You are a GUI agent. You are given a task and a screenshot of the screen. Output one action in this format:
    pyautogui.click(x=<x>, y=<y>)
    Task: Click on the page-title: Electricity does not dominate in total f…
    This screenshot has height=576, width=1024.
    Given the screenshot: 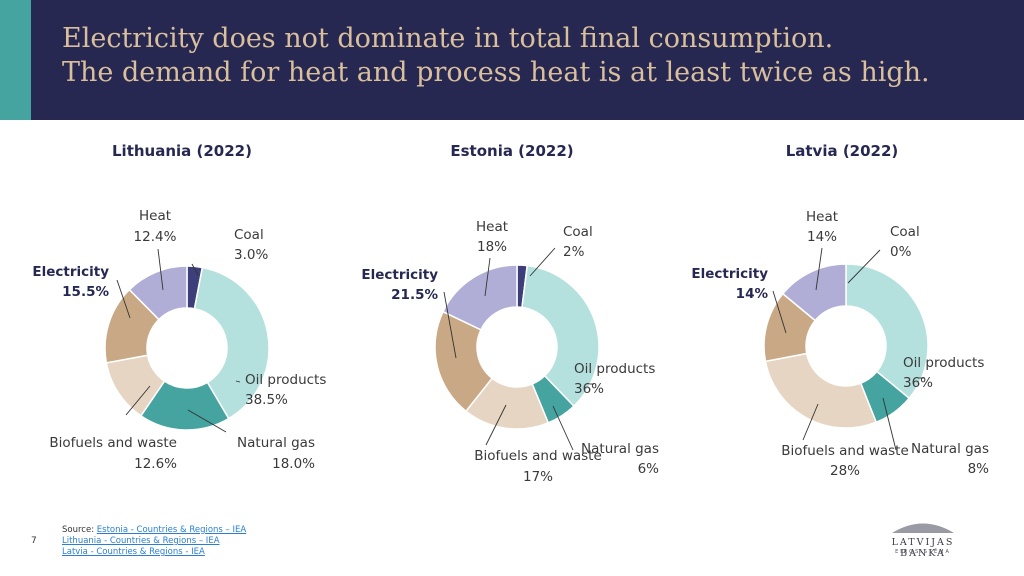 What is the action you would take?
    pyautogui.click(x=532, y=56)
    